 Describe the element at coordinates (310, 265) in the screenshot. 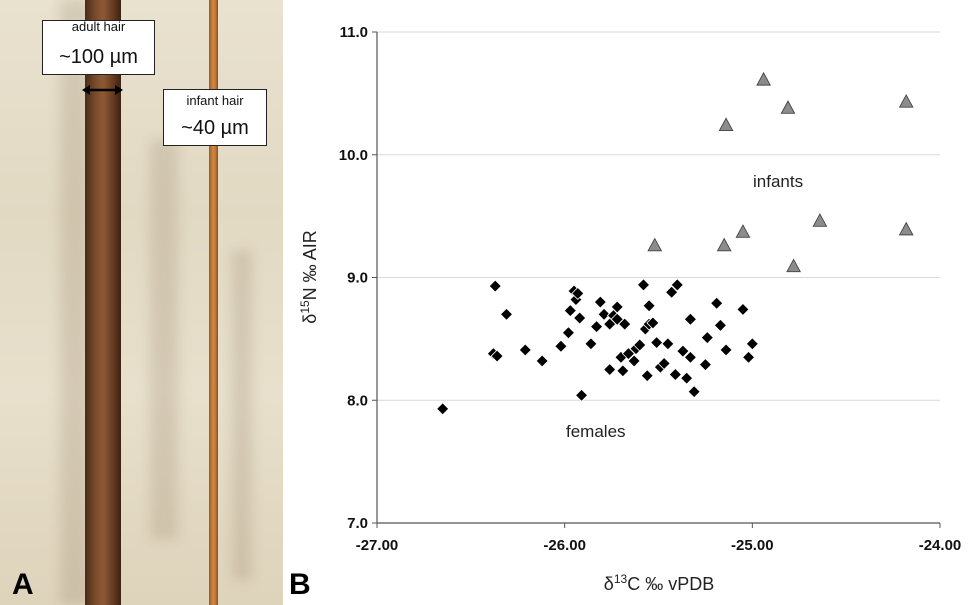

I see `y-axis-title-rest: N ‰ AIR` at that location.